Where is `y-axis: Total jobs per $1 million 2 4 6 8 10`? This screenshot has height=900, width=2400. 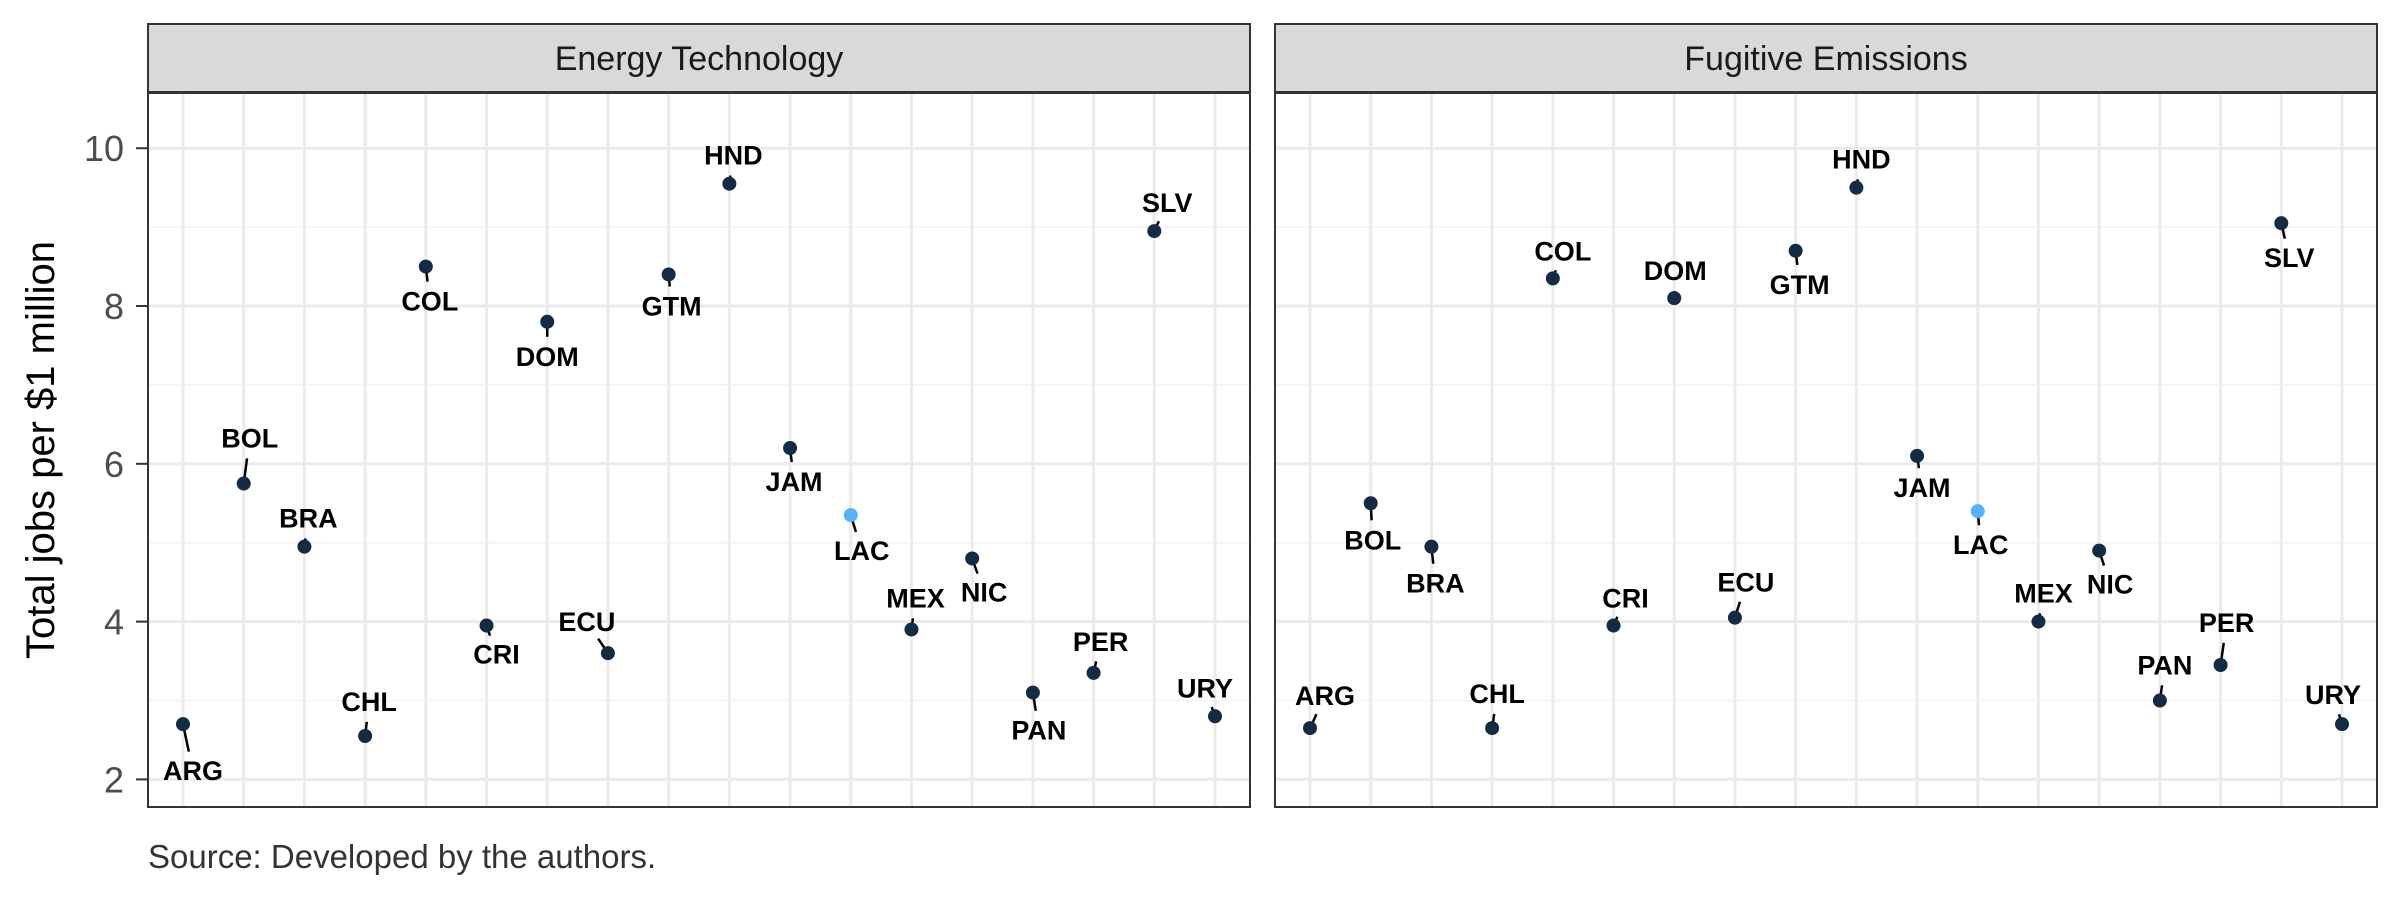
y-axis: Total jobs per $1 million 2 4 6 8 10 is located at coordinates (83, 464).